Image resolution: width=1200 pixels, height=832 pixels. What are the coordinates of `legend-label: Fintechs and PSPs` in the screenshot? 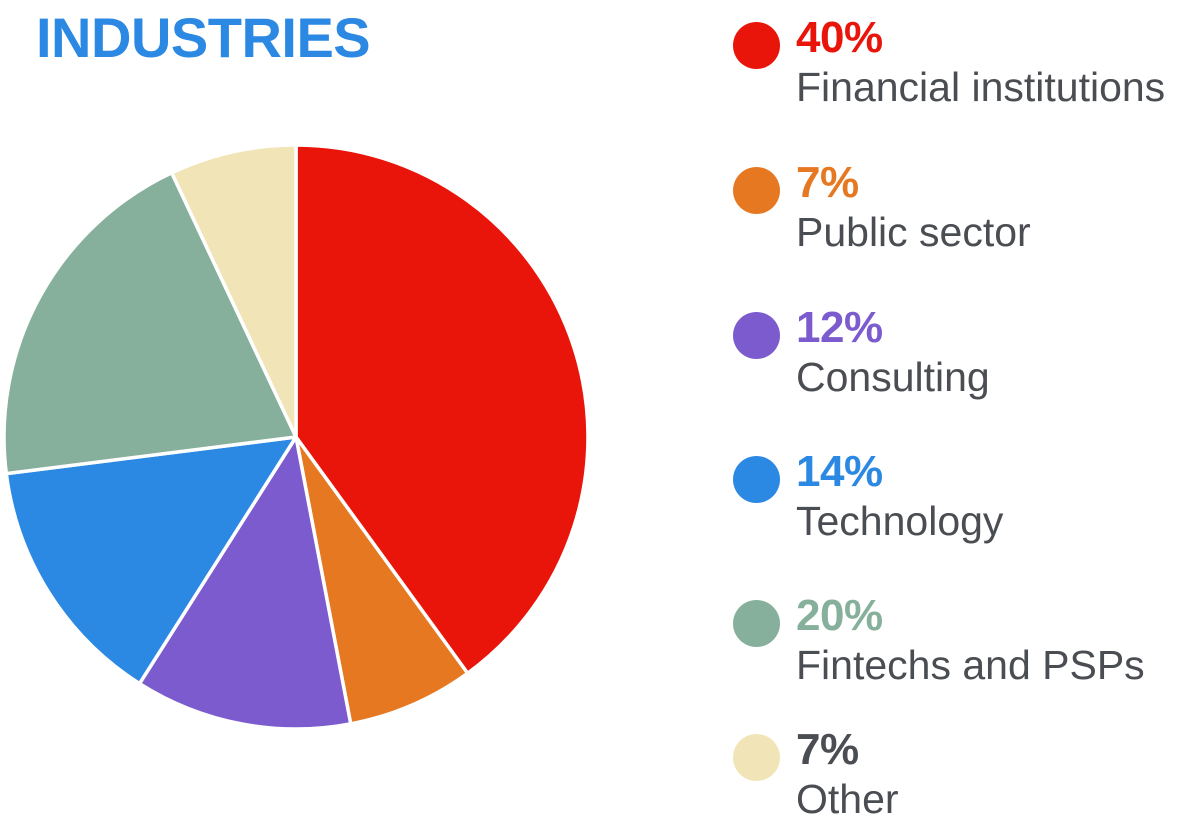 It's located at (970, 665).